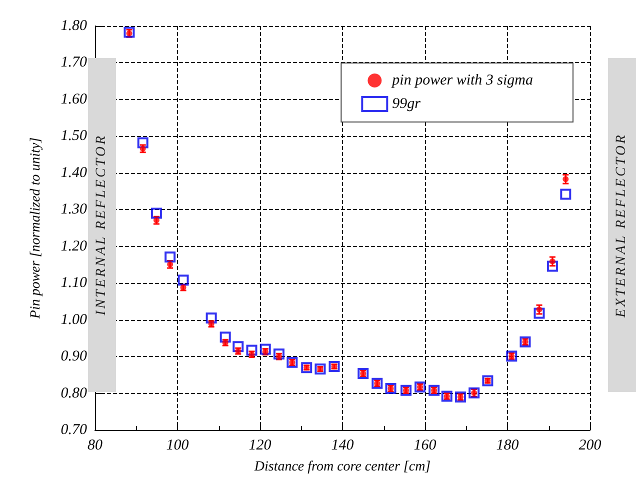 Image resolution: width=636 pixels, height=500 pixels. Describe the element at coordinates (74, 26) in the screenshot. I see `y-tick-label: 1.80` at that location.